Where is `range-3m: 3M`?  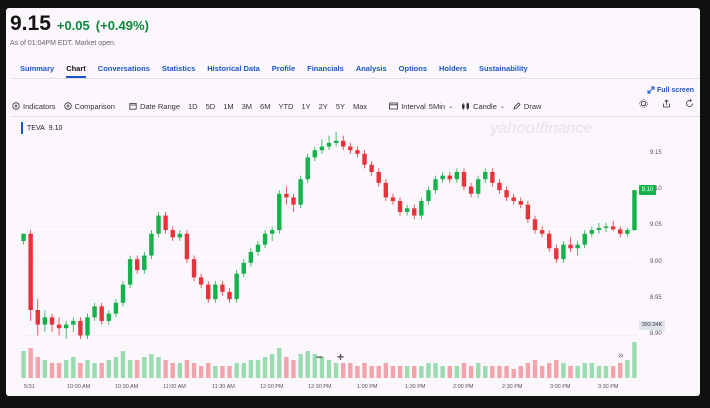
range-3m: 3M is located at coordinates (247, 106).